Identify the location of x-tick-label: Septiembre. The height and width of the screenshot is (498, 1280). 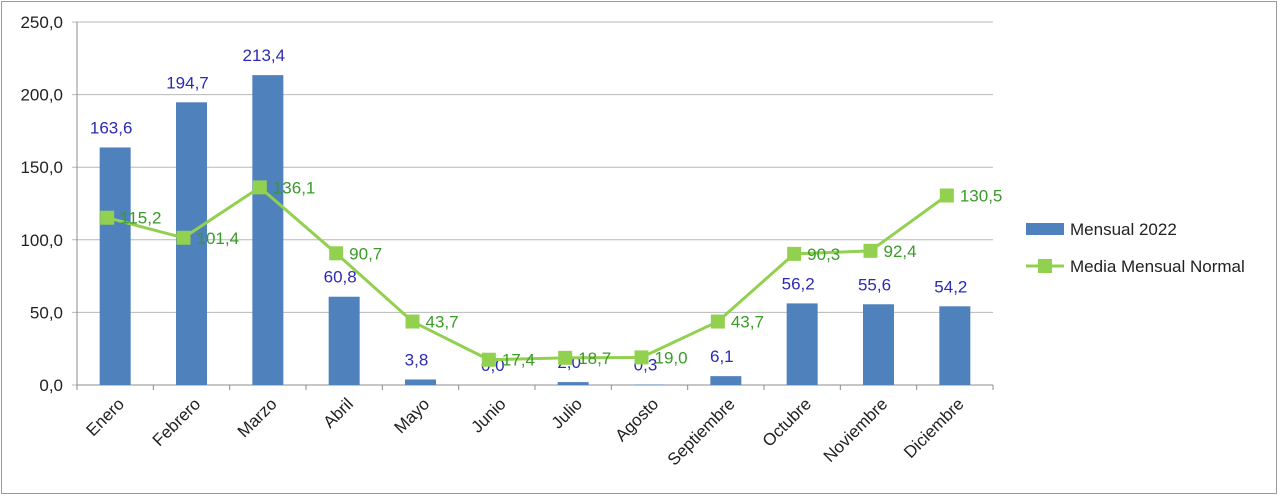
(701, 431).